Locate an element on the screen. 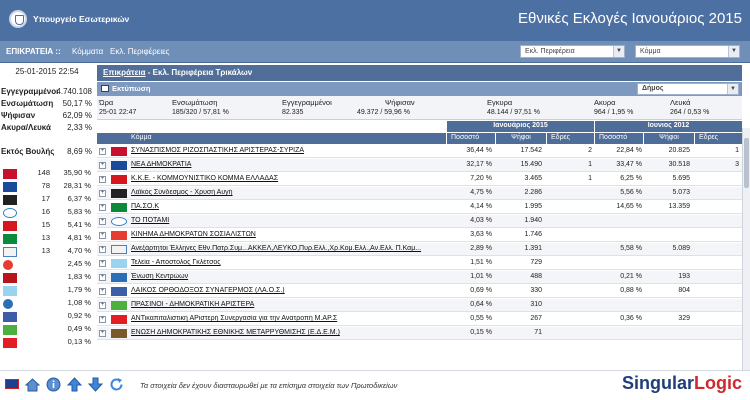 The width and height of the screenshot is (750, 400). party-name-link: Ένωση Κεντρώων is located at coordinates (160, 276).